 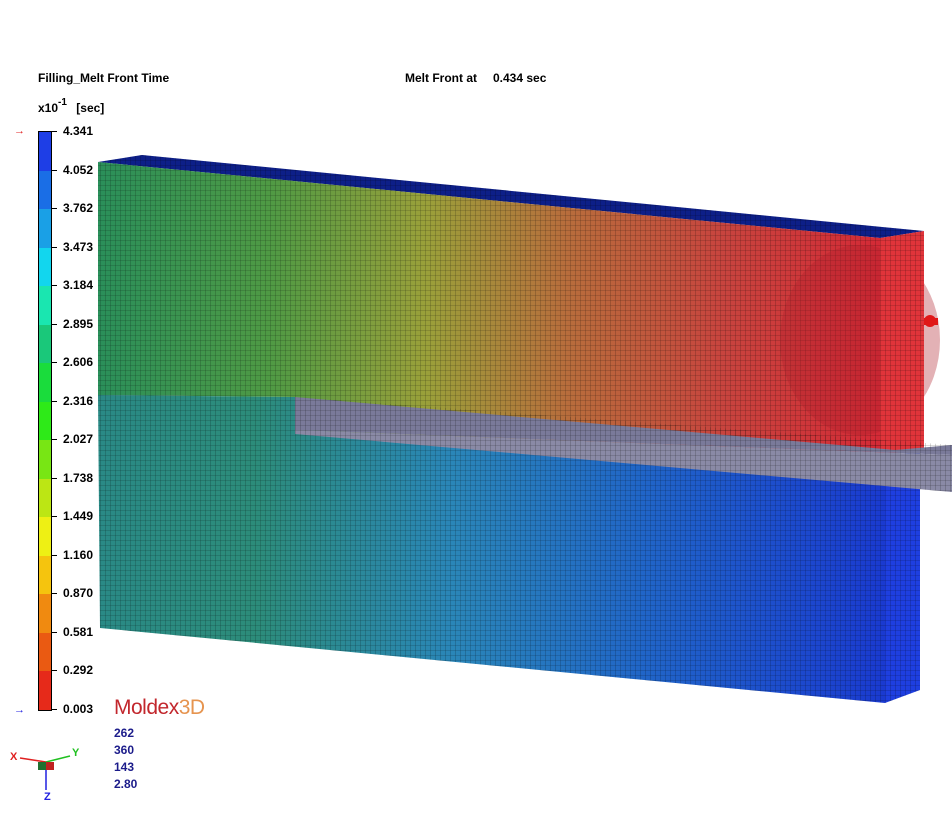 I want to click on legend-tick-label: 2.895, so click(x=78, y=323).